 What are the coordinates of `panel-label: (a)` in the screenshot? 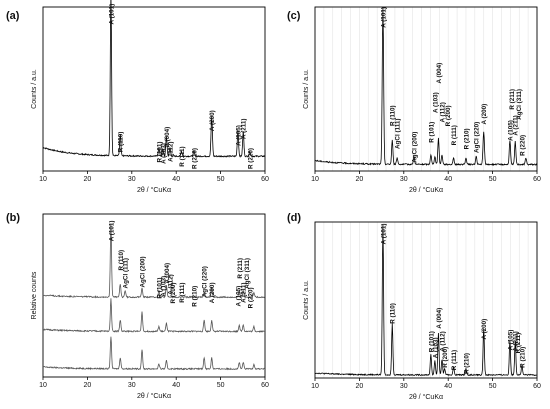 It's located at (13, 16).